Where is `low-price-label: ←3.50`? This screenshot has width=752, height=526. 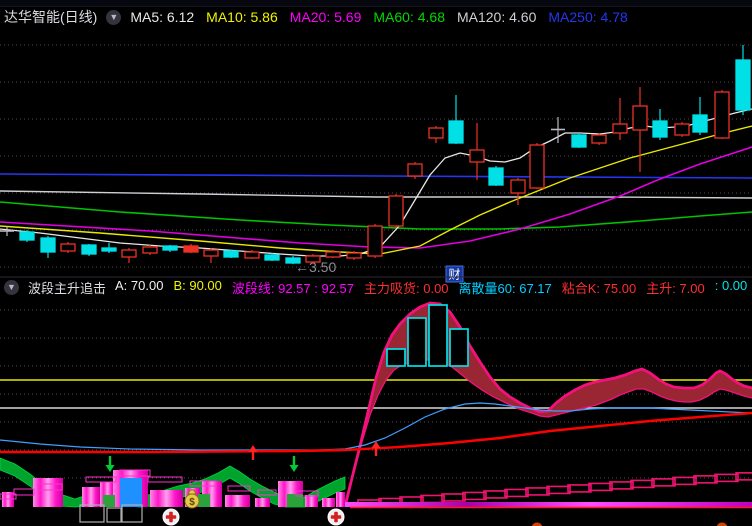 low-price-label: ←3.50 is located at coordinates (315, 267).